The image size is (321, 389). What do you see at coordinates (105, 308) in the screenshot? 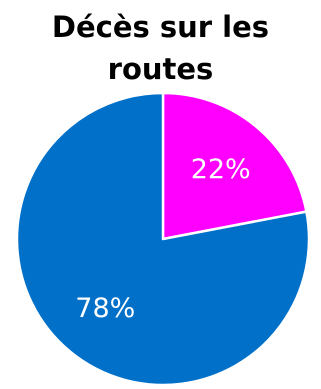
I see `pie-slice-label-2: 78%` at bounding box center [105, 308].